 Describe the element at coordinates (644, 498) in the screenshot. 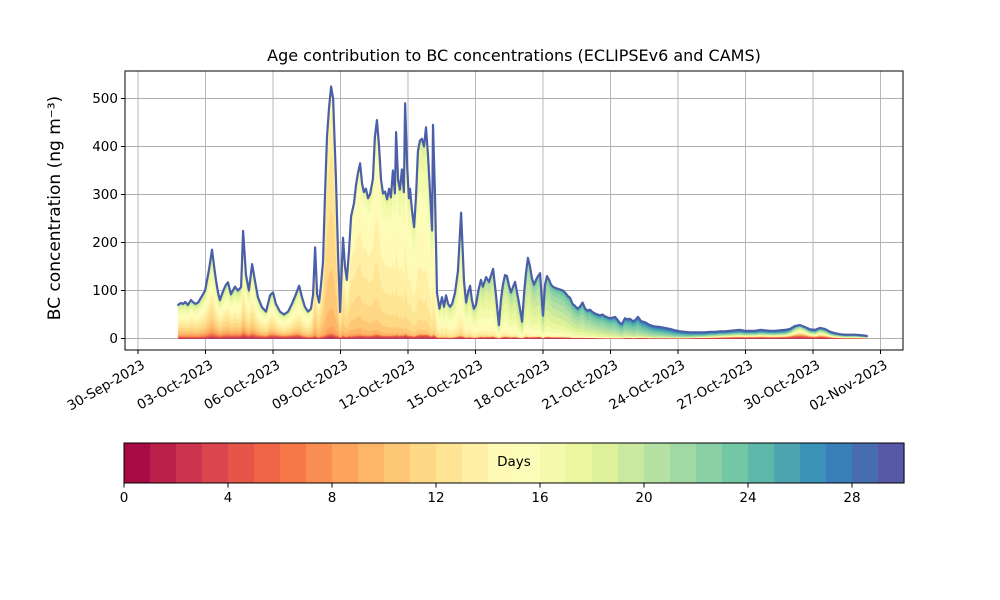

I see `colorbar-tick-label: 20` at that location.